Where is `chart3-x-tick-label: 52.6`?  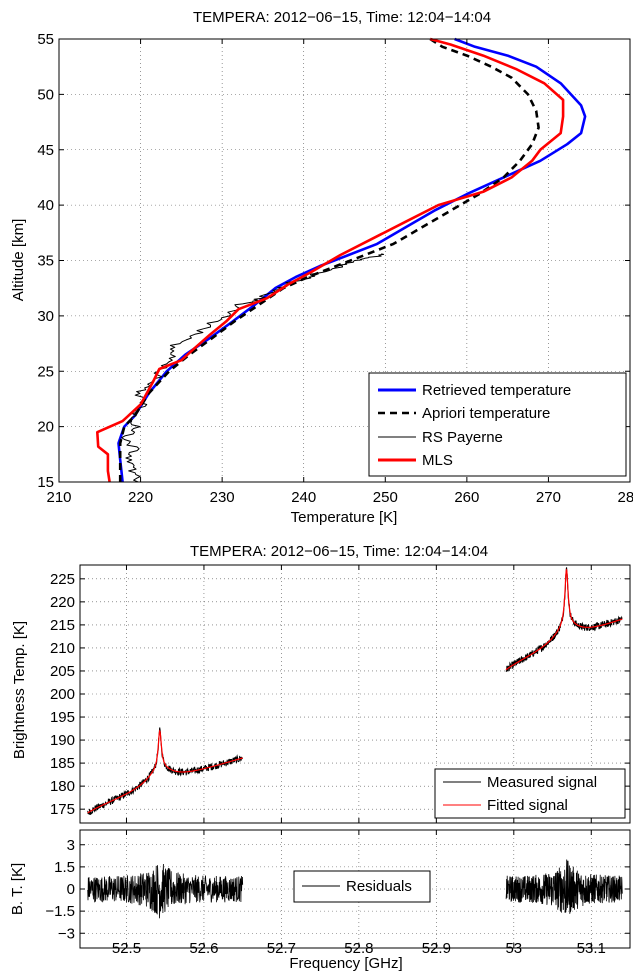 chart3-x-tick-label: 52.6 is located at coordinates (203, 948).